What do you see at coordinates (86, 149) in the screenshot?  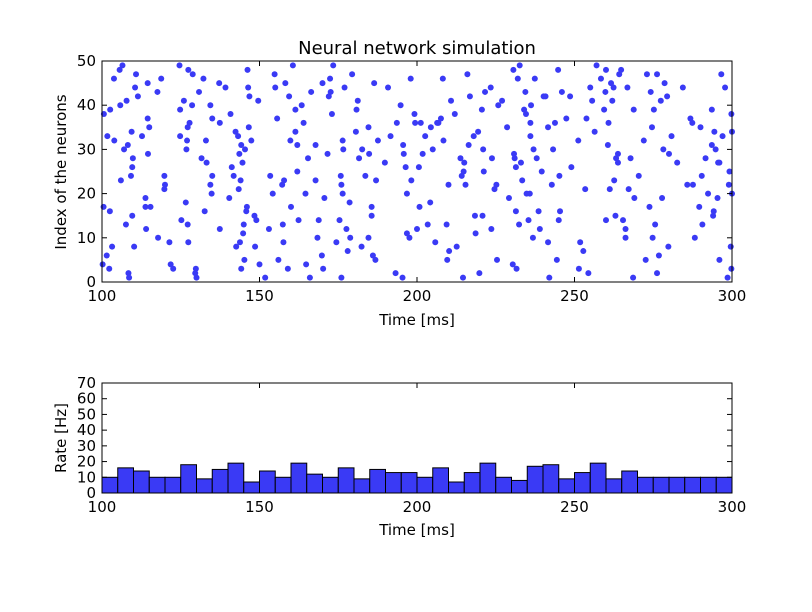 I see `raster-y-tick-label: 30` at bounding box center [86, 149].